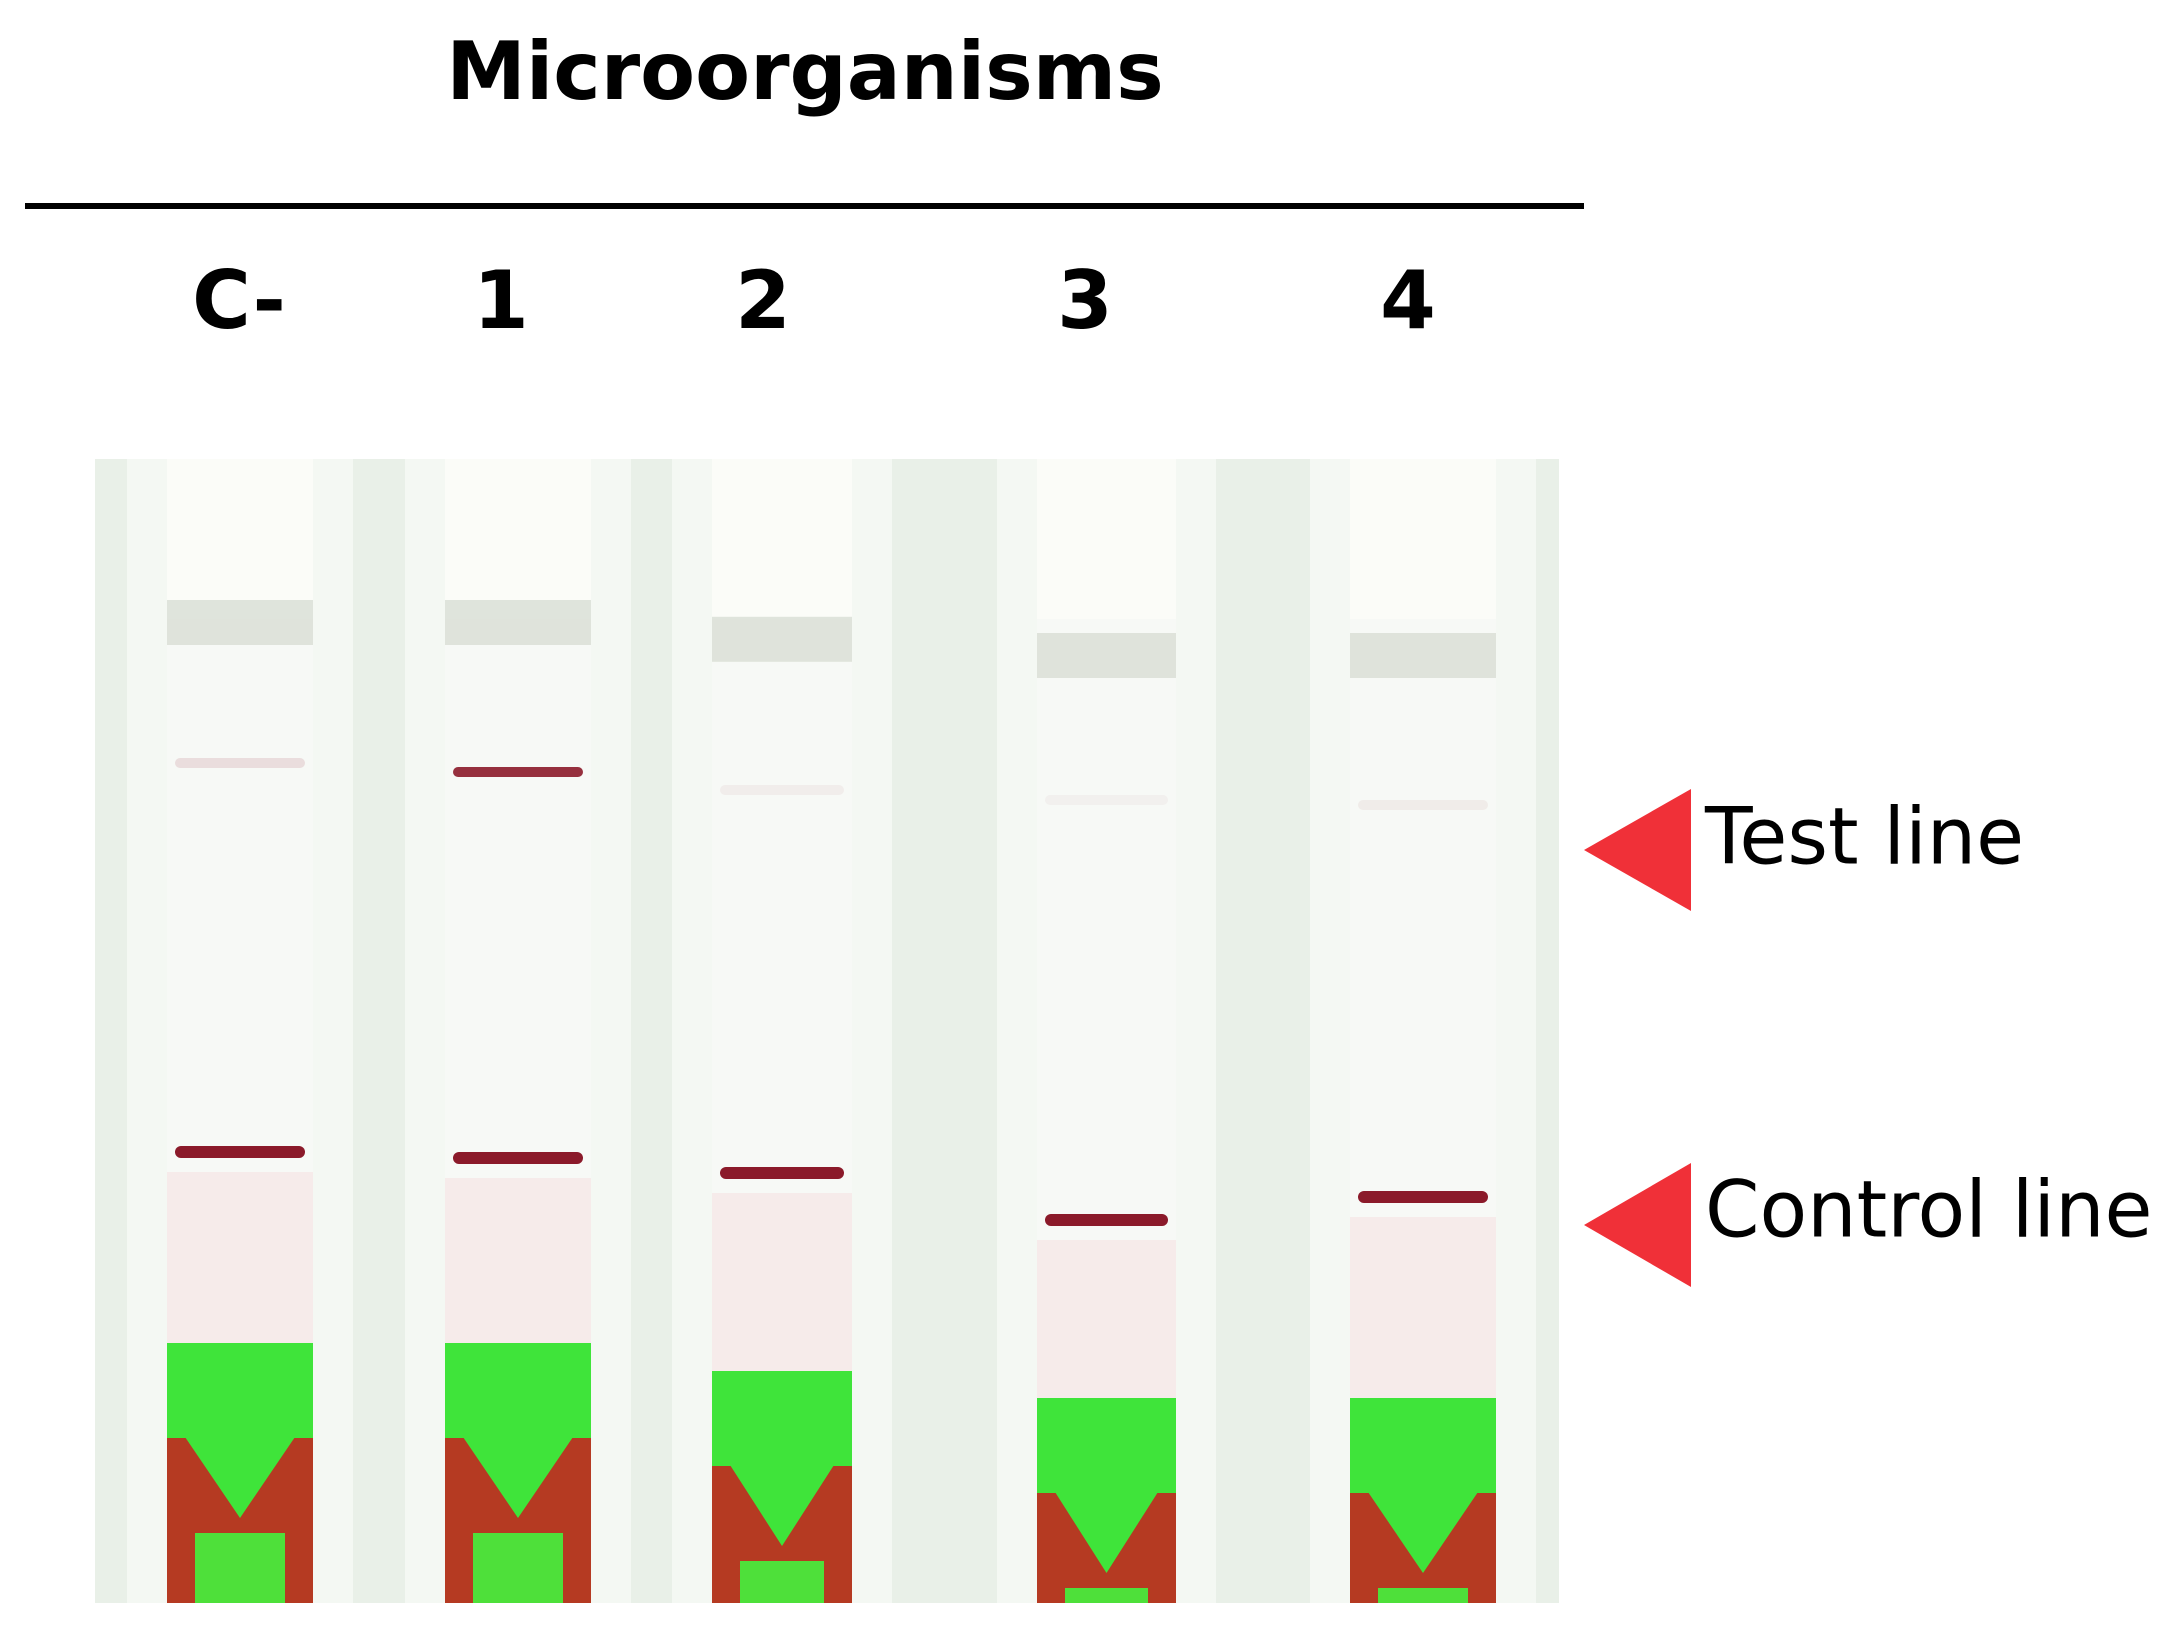 This screenshot has width=2175, height=1626. Describe the element at coordinates (805, 71) in the screenshot. I see `figure-title: Microorganisms` at that location.